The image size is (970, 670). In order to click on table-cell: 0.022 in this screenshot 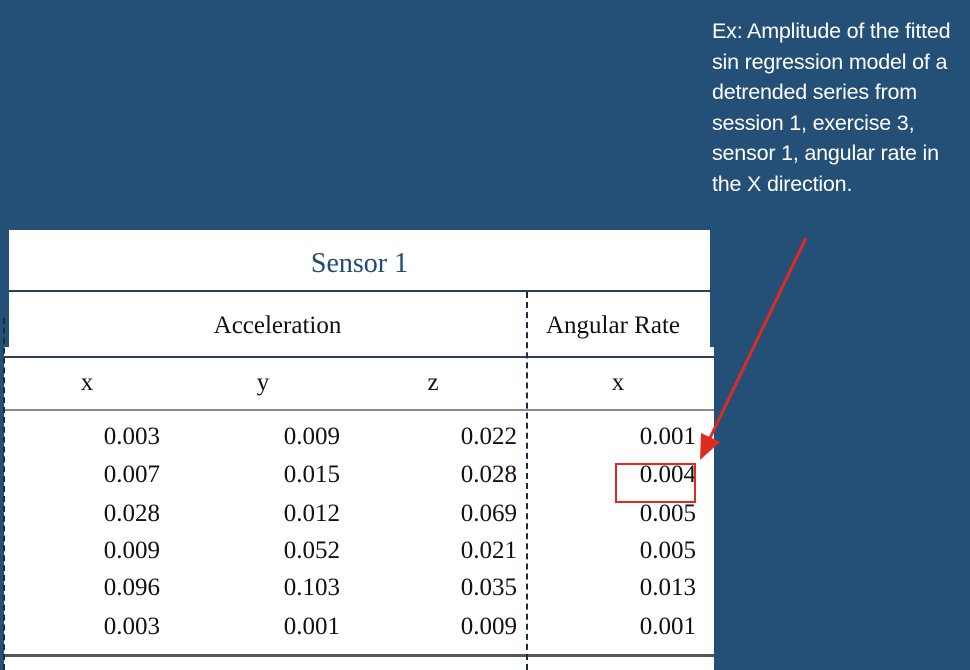, I will do `click(488, 436)`.